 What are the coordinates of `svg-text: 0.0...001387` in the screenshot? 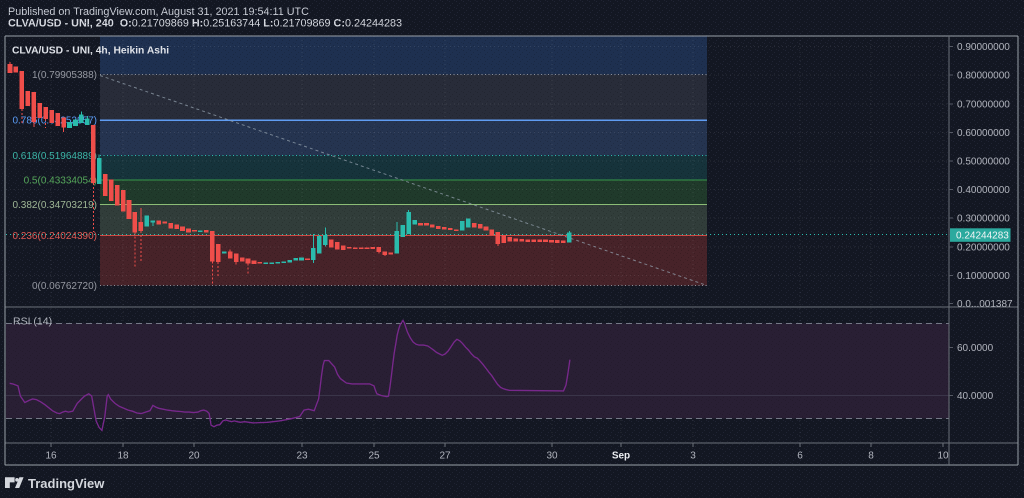 It's located at (985, 304).